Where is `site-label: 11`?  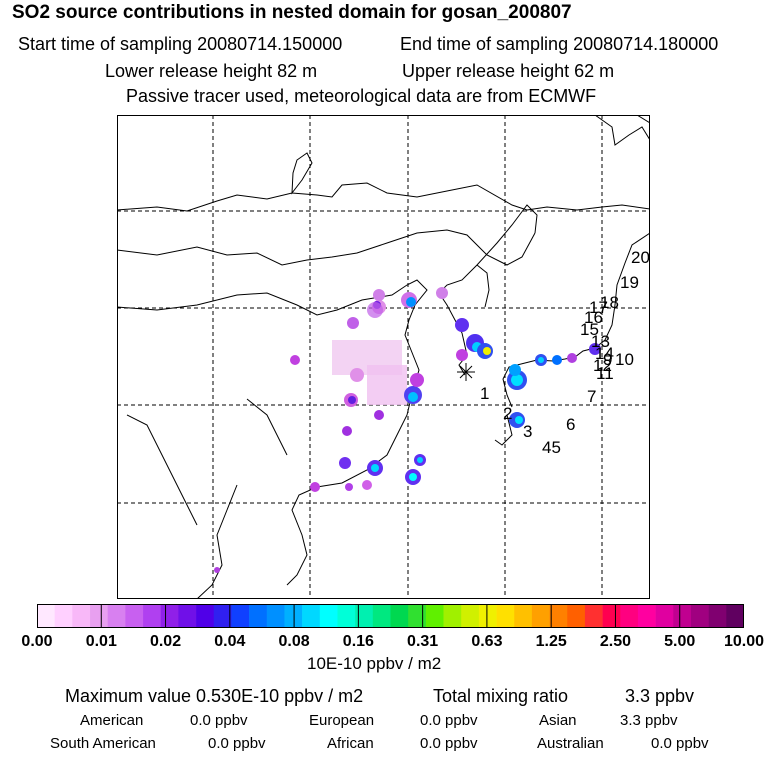 site-label: 11 is located at coordinates (605, 373).